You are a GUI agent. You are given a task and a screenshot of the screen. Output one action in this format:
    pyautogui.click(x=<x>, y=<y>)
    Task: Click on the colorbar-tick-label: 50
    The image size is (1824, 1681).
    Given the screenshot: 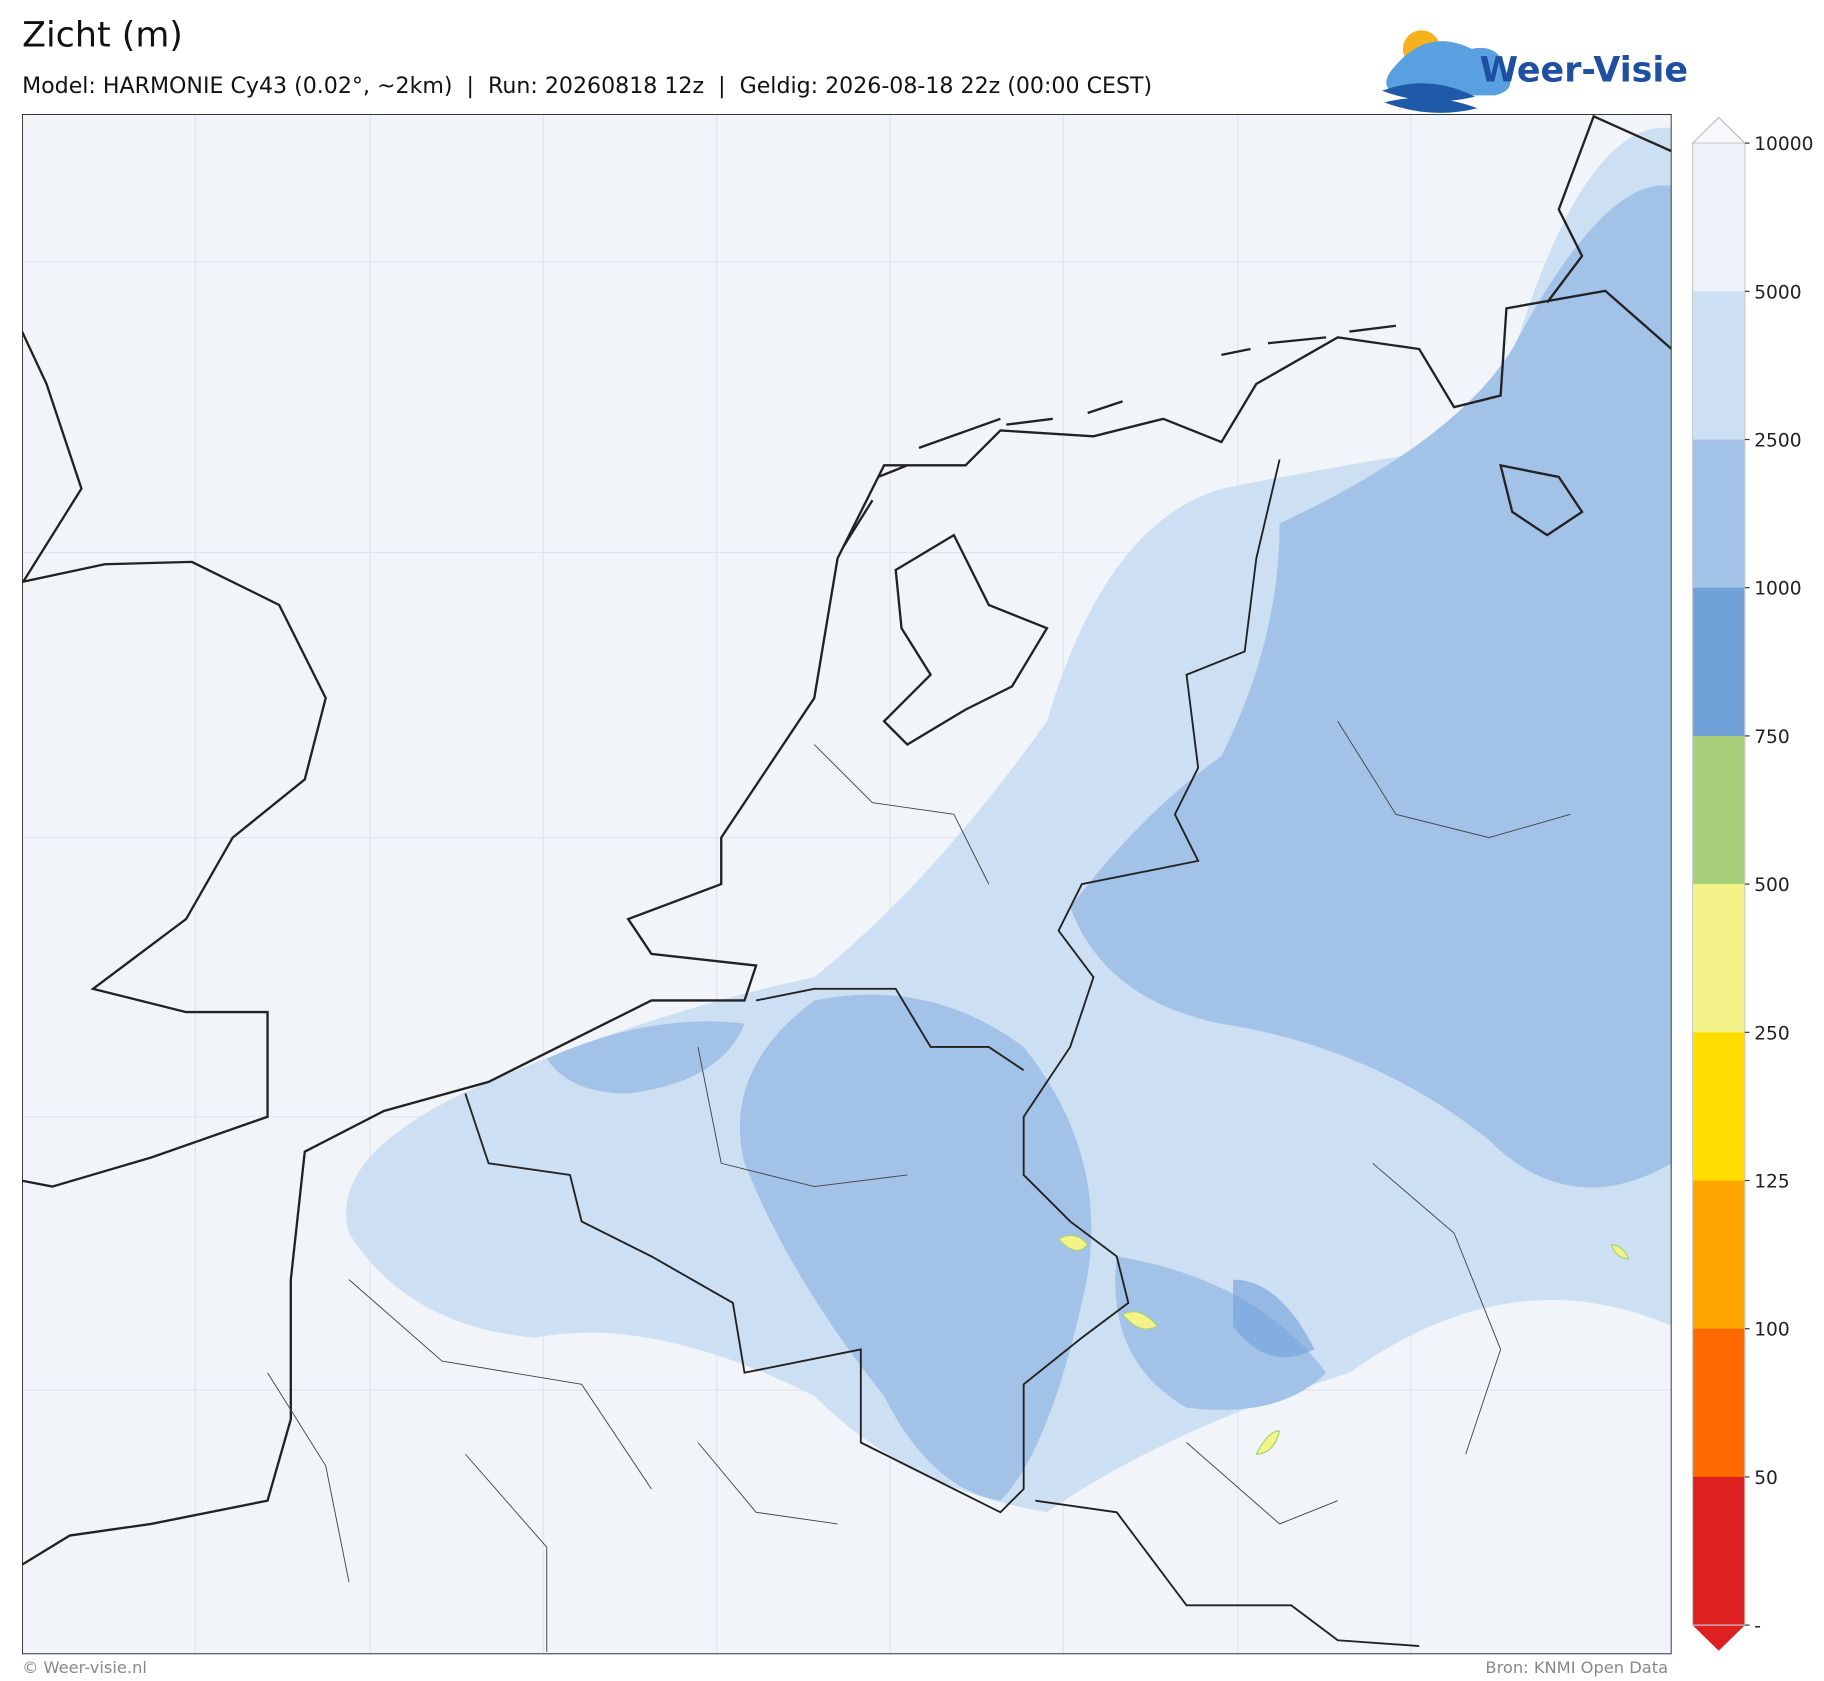 What is the action you would take?
    pyautogui.click(x=1766, y=1478)
    